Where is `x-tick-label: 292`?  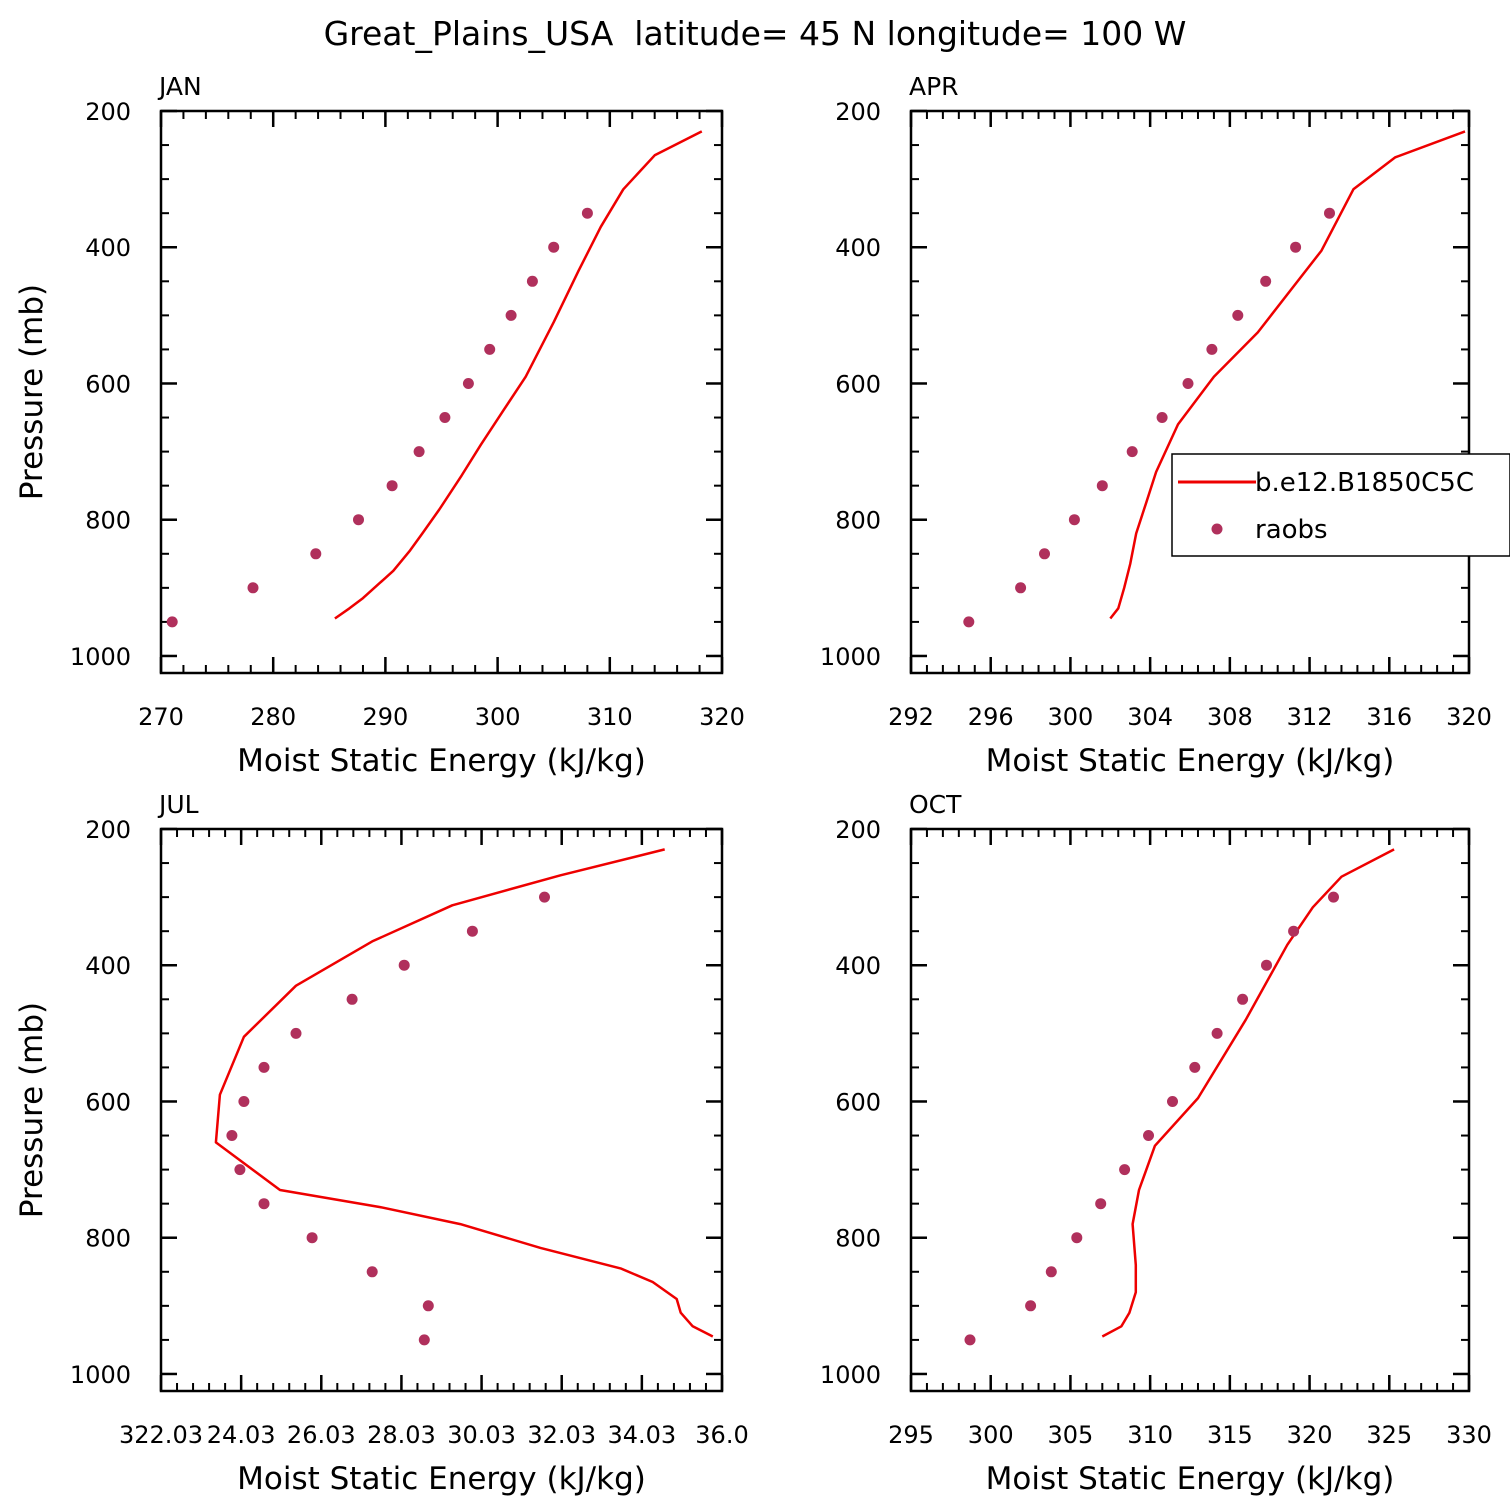
x-tick-label: 292 is located at coordinates (911, 717).